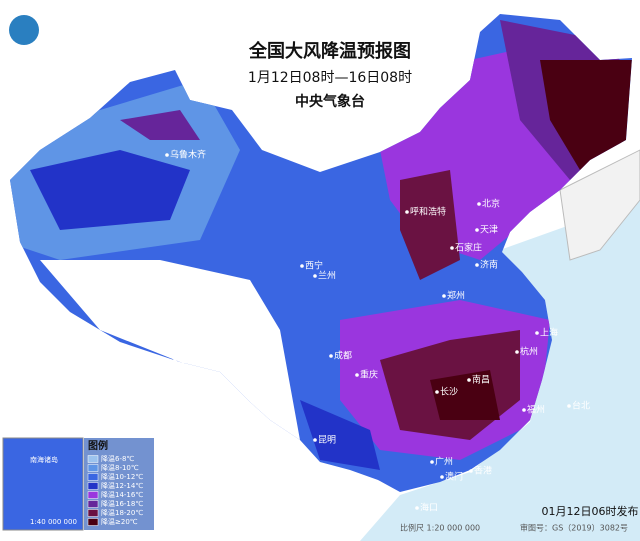 Image resolution: width=640 pixels, height=541 pixels. Describe the element at coordinates (53, 522) in the screenshot. I see `inset-scale: 1:40 000 000` at that location.